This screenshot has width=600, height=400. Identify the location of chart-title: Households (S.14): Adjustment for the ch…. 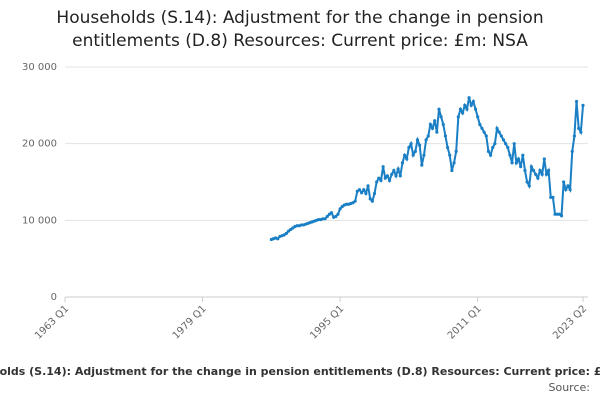
(299, 18).